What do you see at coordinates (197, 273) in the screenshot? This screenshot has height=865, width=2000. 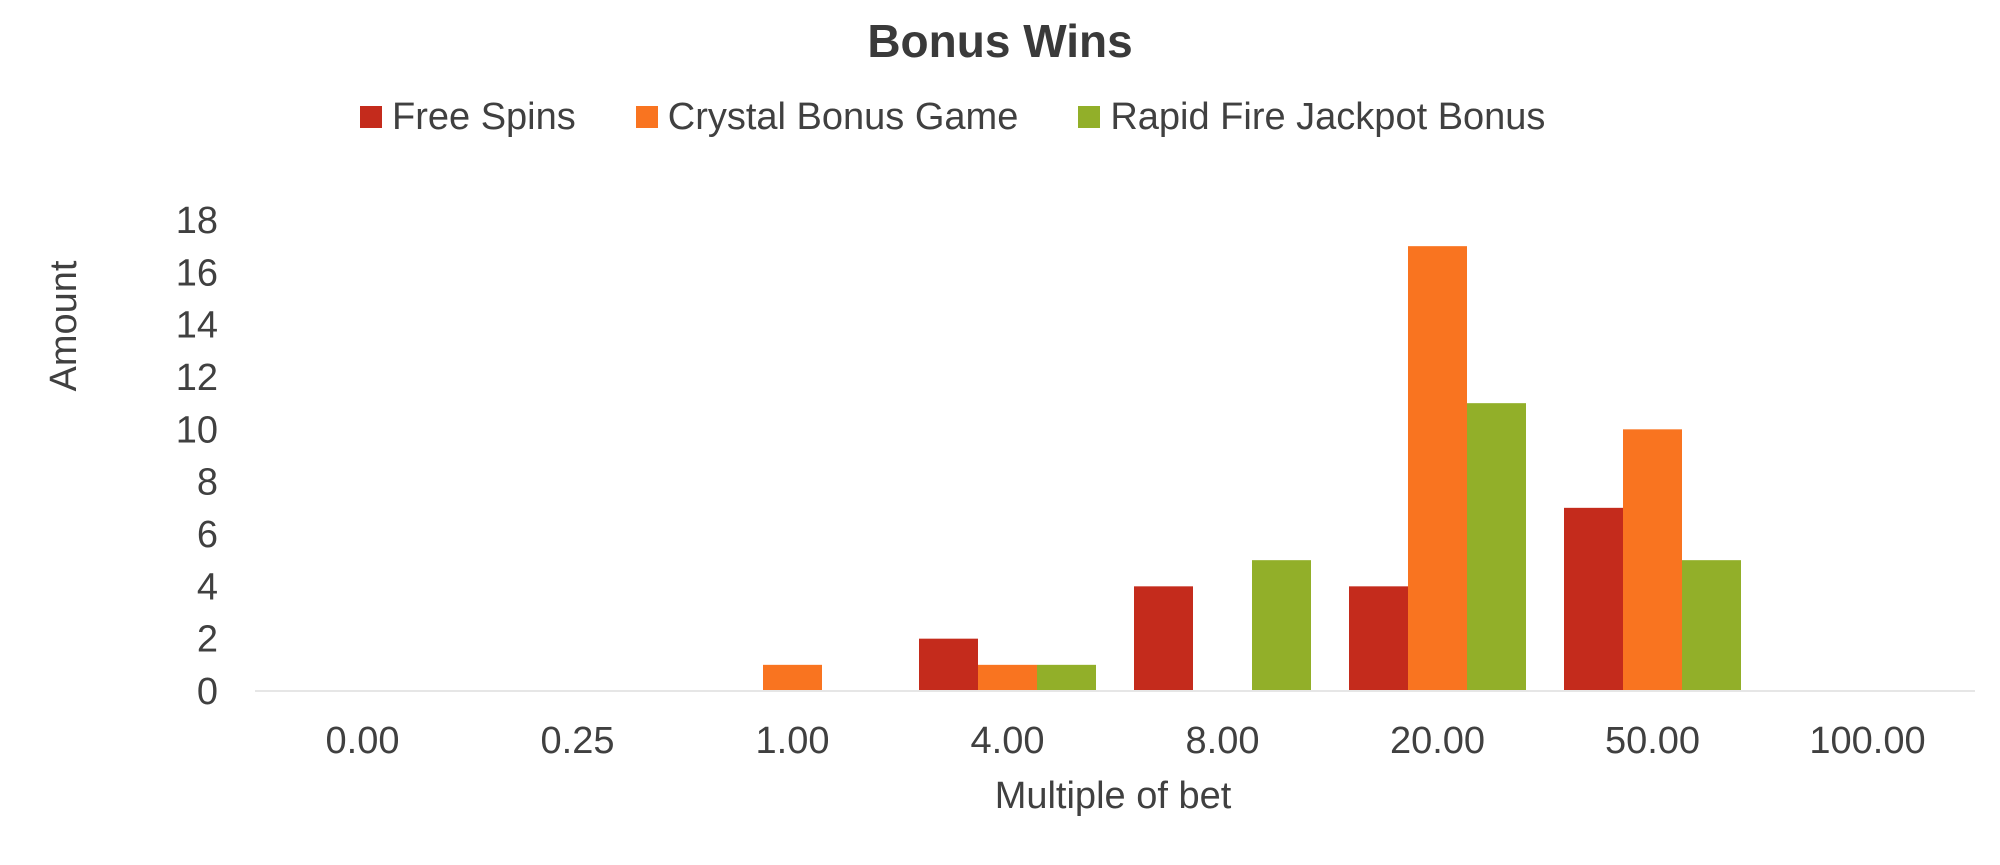 I see `y-tick-label: 16` at bounding box center [197, 273].